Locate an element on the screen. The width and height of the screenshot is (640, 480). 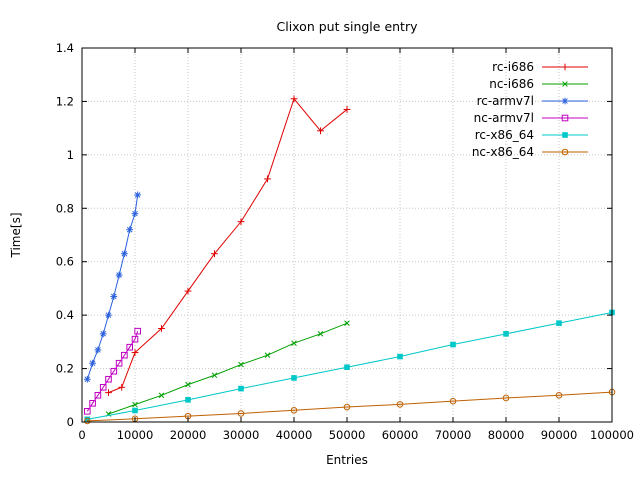
legend-label: rc-x86_64 is located at coordinates (504, 135).